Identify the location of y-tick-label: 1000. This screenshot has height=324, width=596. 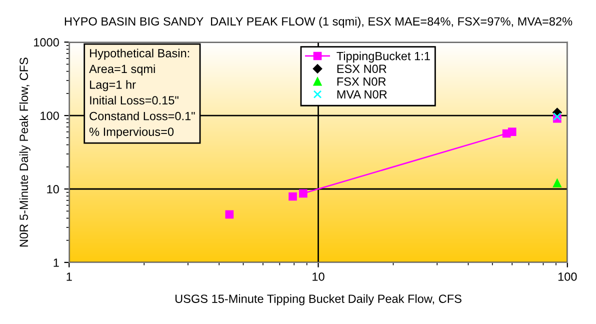
(46, 42).